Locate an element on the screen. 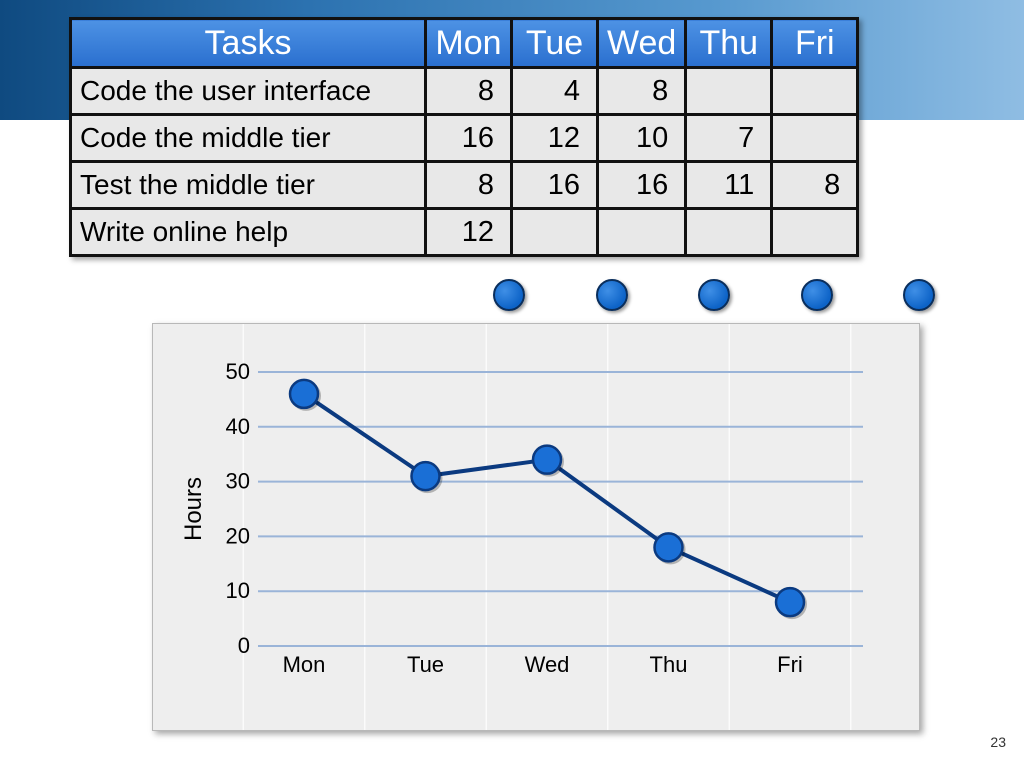 The width and height of the screenshot is (1024, 768). x-tick-label: Thu is located at coordinates (669, 664).